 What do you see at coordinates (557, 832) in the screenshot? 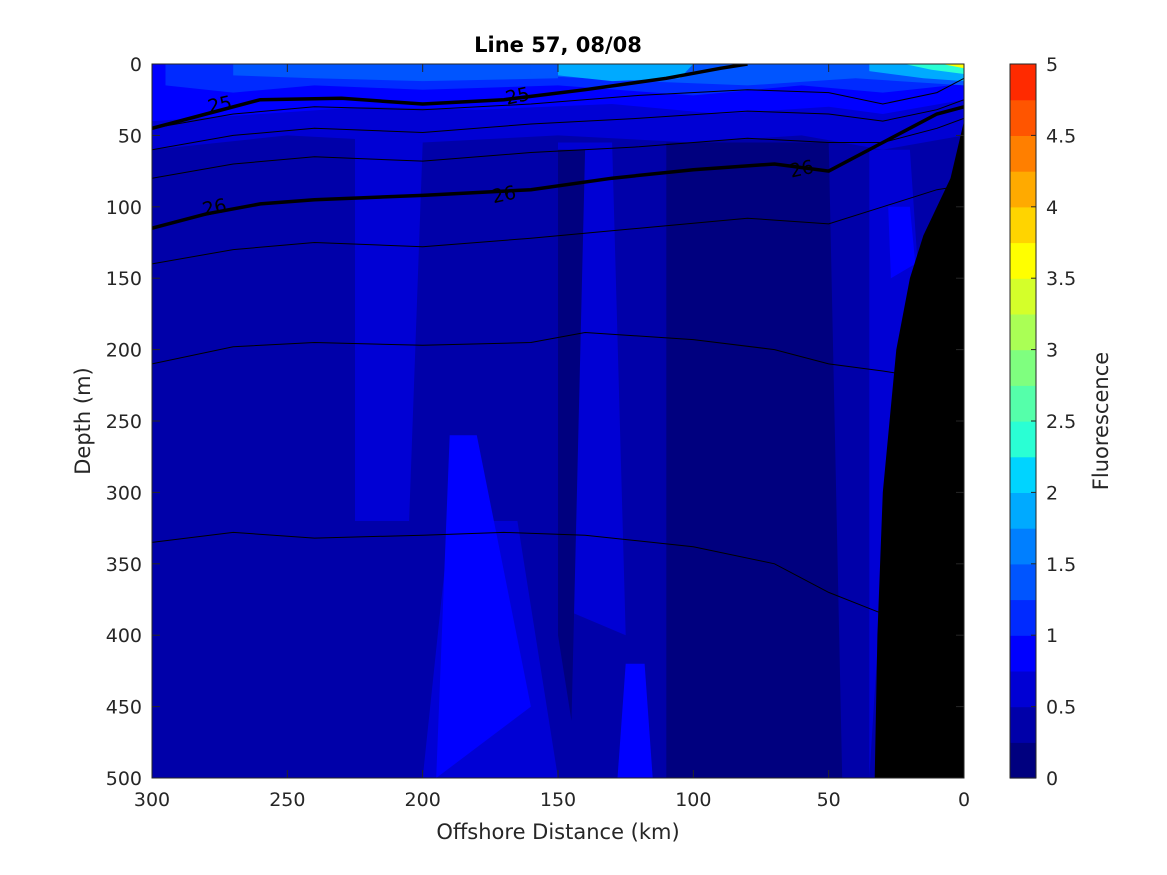
I see `x-axis-label: Offshore Distance (km)` at bounding box center [557, 832].